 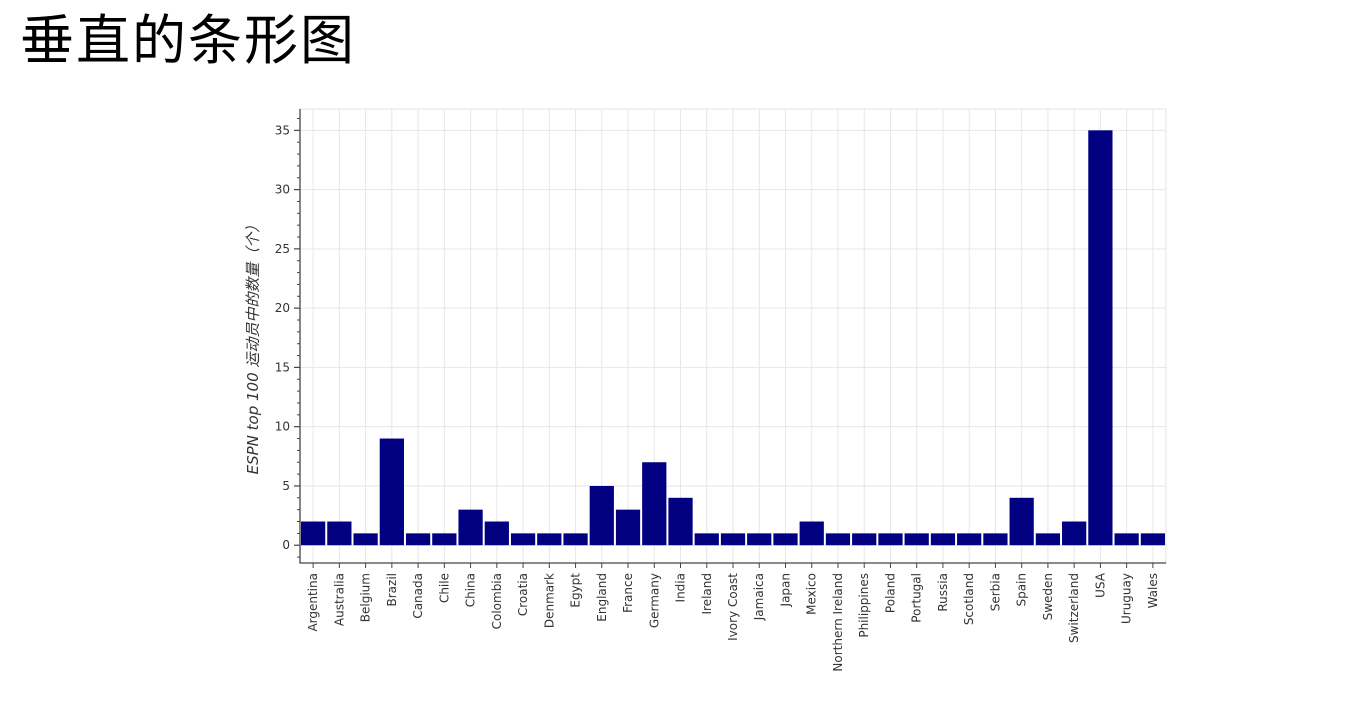 I want to click on x-tick-label: Northern Ireland, so click(x=838, y=622).